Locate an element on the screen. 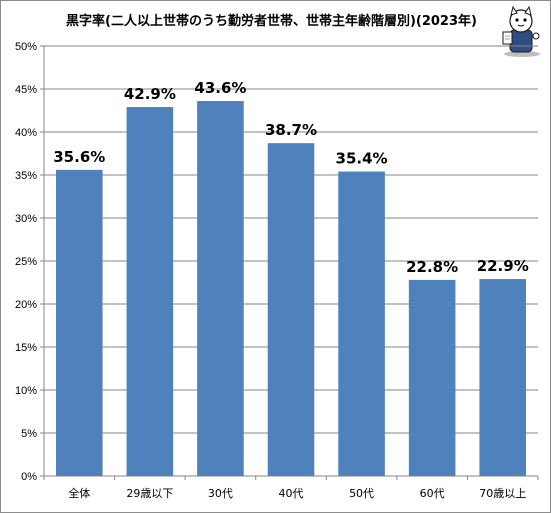 The width and height of the screenshot is (551, 513). y-tick-label: 5% is located at coordinates (29, 434).